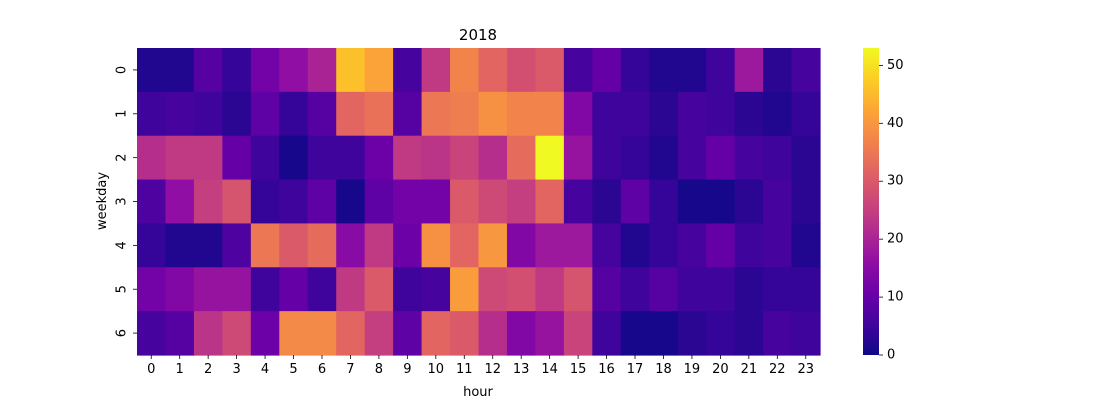 This screenshot has width=1100, height=400. What do you see at coordinates (350, 369) in the screenshot?
I see `x-tick-label: 7` at bounding box center [350, 369].